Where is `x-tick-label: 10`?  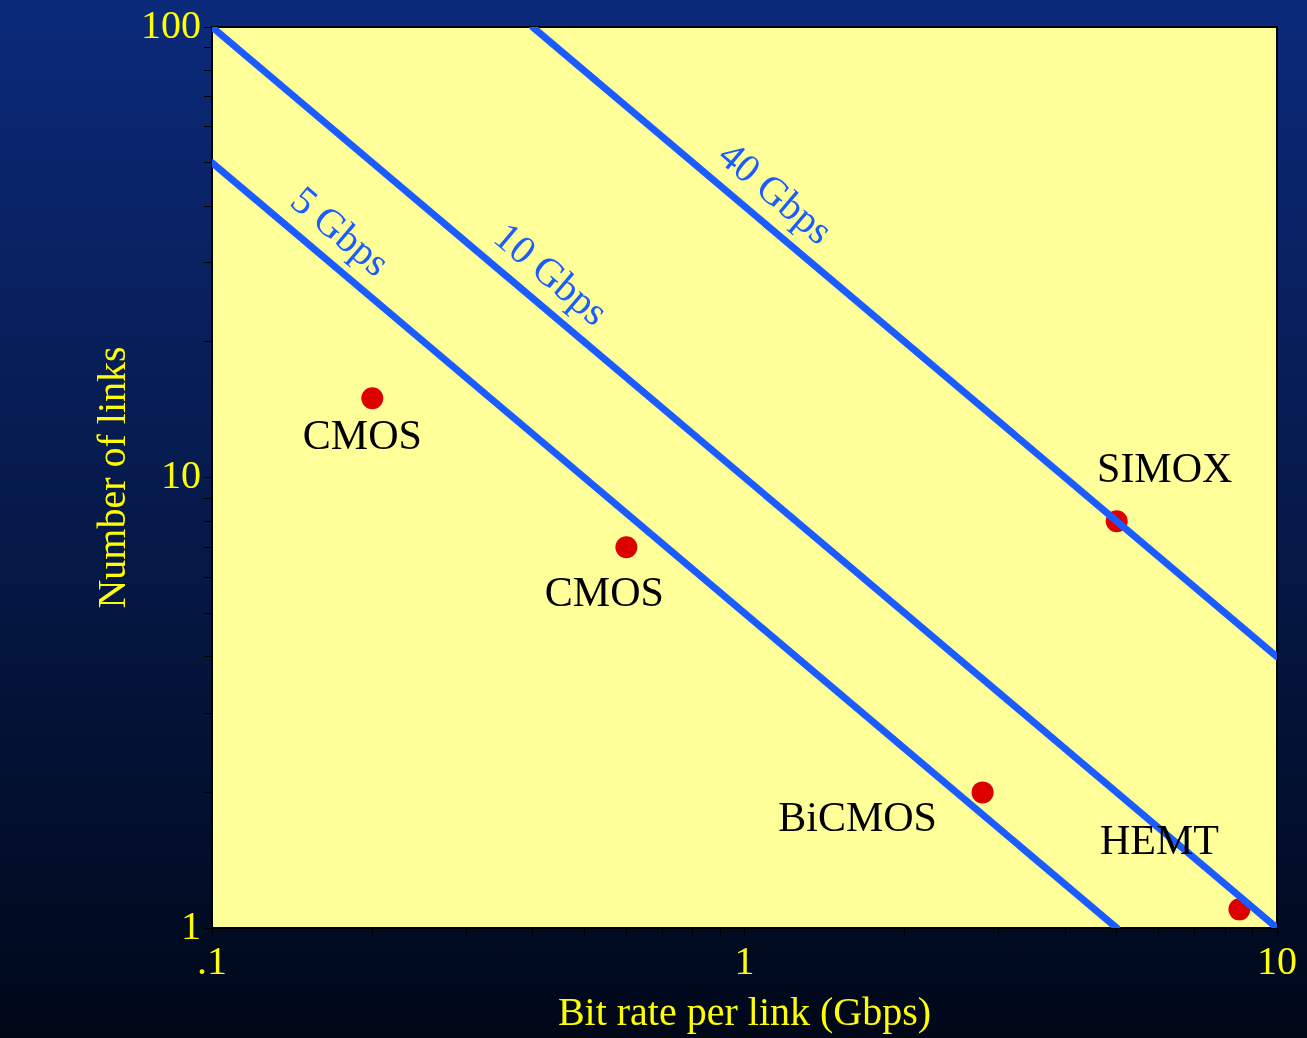 x-tick-label: 10 is located at coordinates (1277, 960).